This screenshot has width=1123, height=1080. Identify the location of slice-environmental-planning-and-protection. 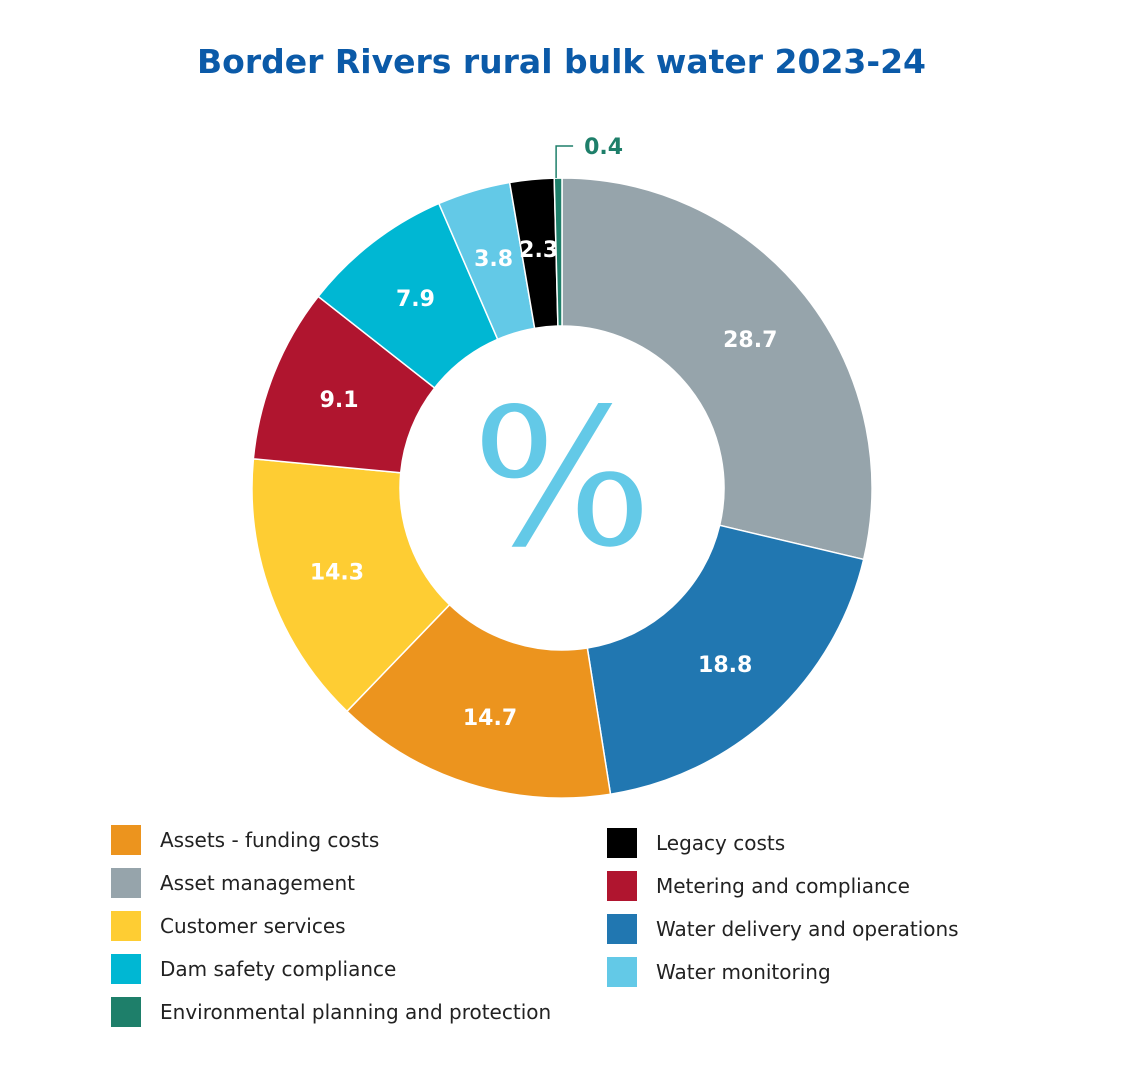
(558, 252).